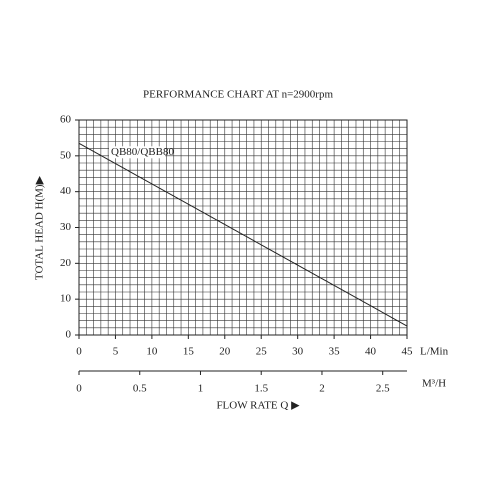  What do you see at coordinates (371, 352) in the screenshot?
I see `x-tick-label: 40` at bounding box center [371, 352].